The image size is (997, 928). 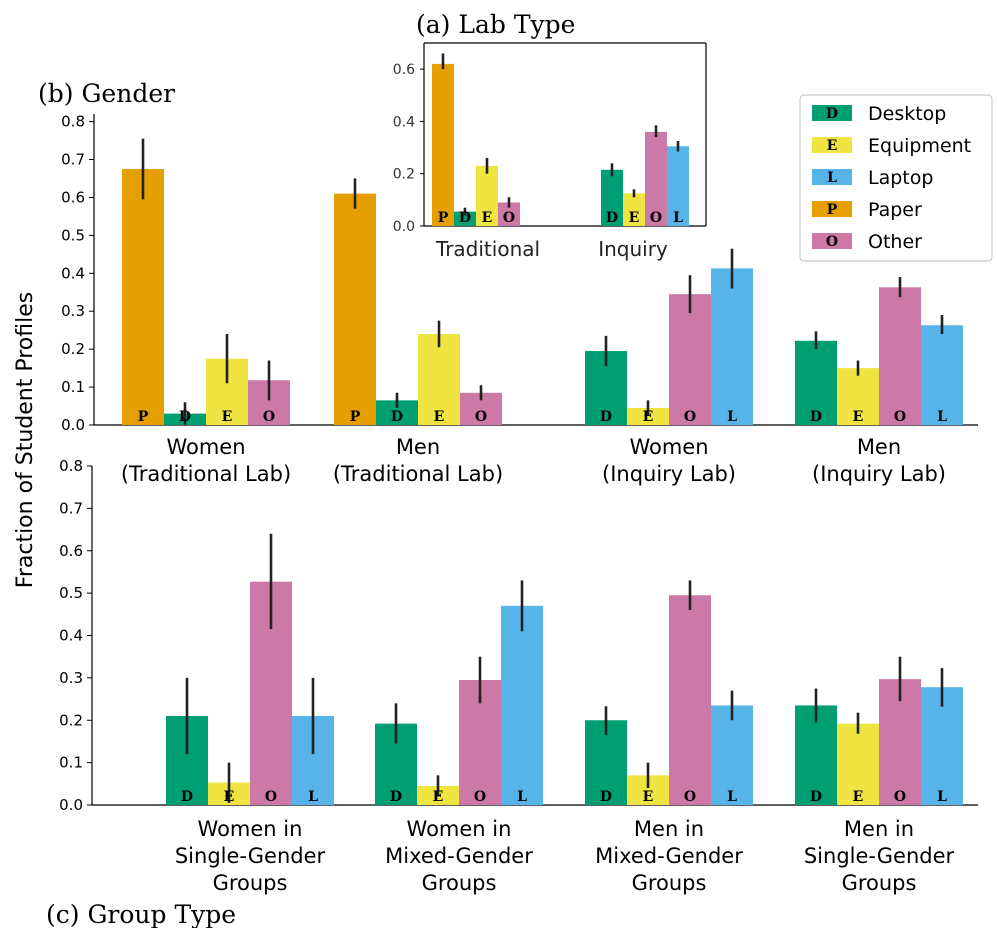 I want to click on legend-label-other: Other, so click(x=895, y=242).